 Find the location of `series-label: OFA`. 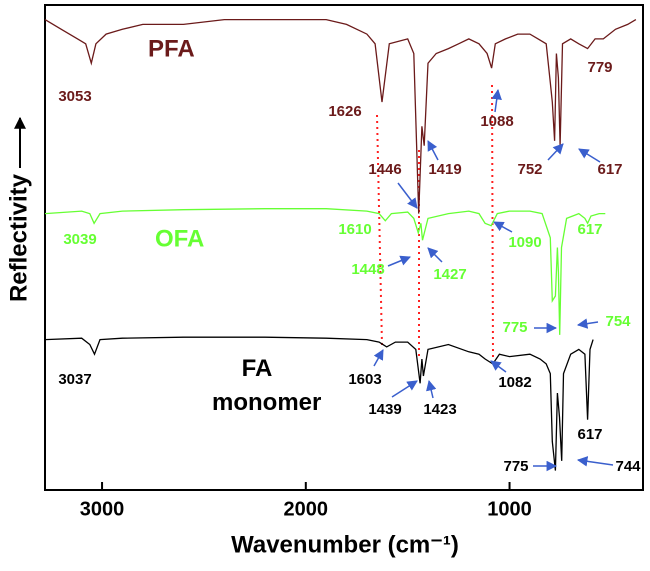

series-label: OFA is located at coordinates (179, 238).